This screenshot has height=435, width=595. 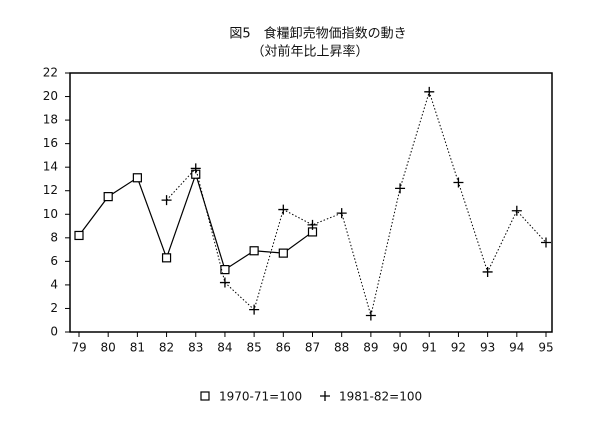 What do you see at coordinates (54, 332) in the screenshot?
I see `y-tick-label: 0` at bounding box center [54, 332].